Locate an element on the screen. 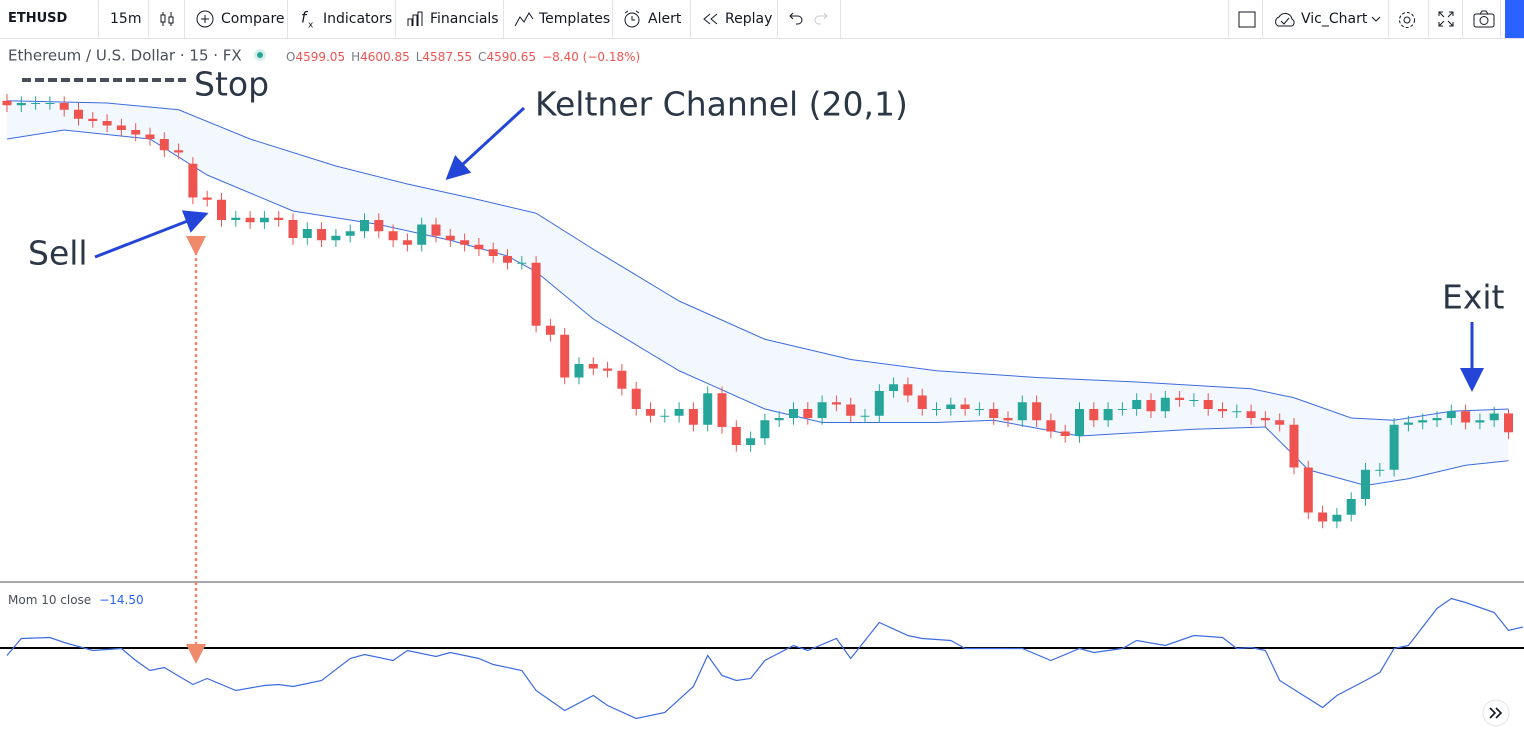 Image resolution: width=1524 pixels, height=730 pixels. alert-button: Alert is located at coordinates (665, 19).